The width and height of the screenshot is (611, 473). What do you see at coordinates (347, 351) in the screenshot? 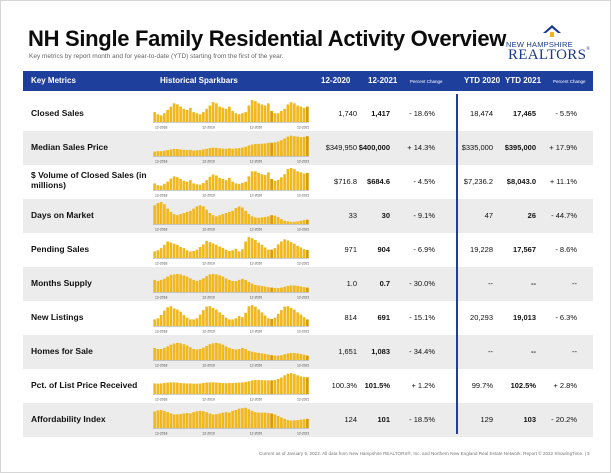
I see `value-month-prev: 1,651` at bounding box center [347, 351].